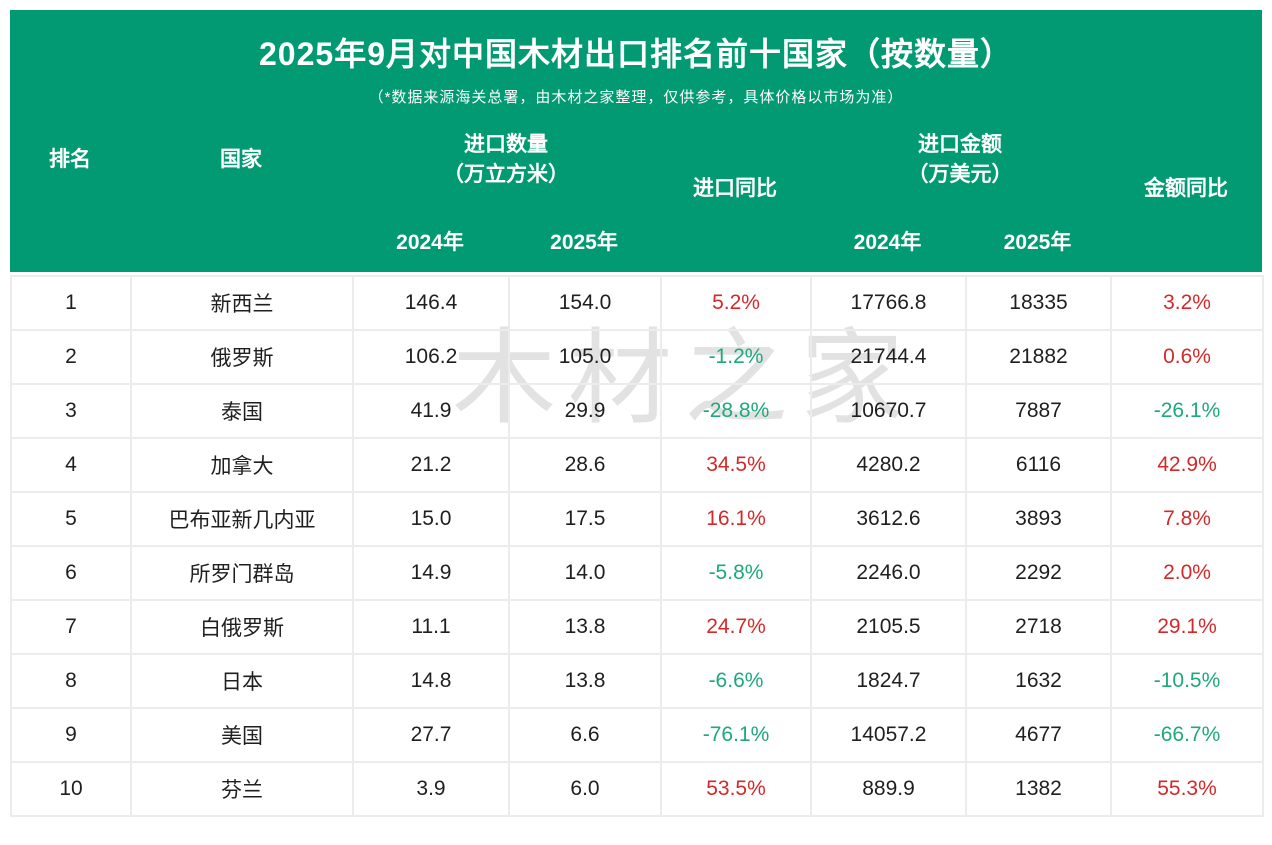 This screenshot has width=1272, height=845. Describe the element at coordinates (585, 573) in the screenshot. I see `qty-2025-cell: 14.0` at that location.